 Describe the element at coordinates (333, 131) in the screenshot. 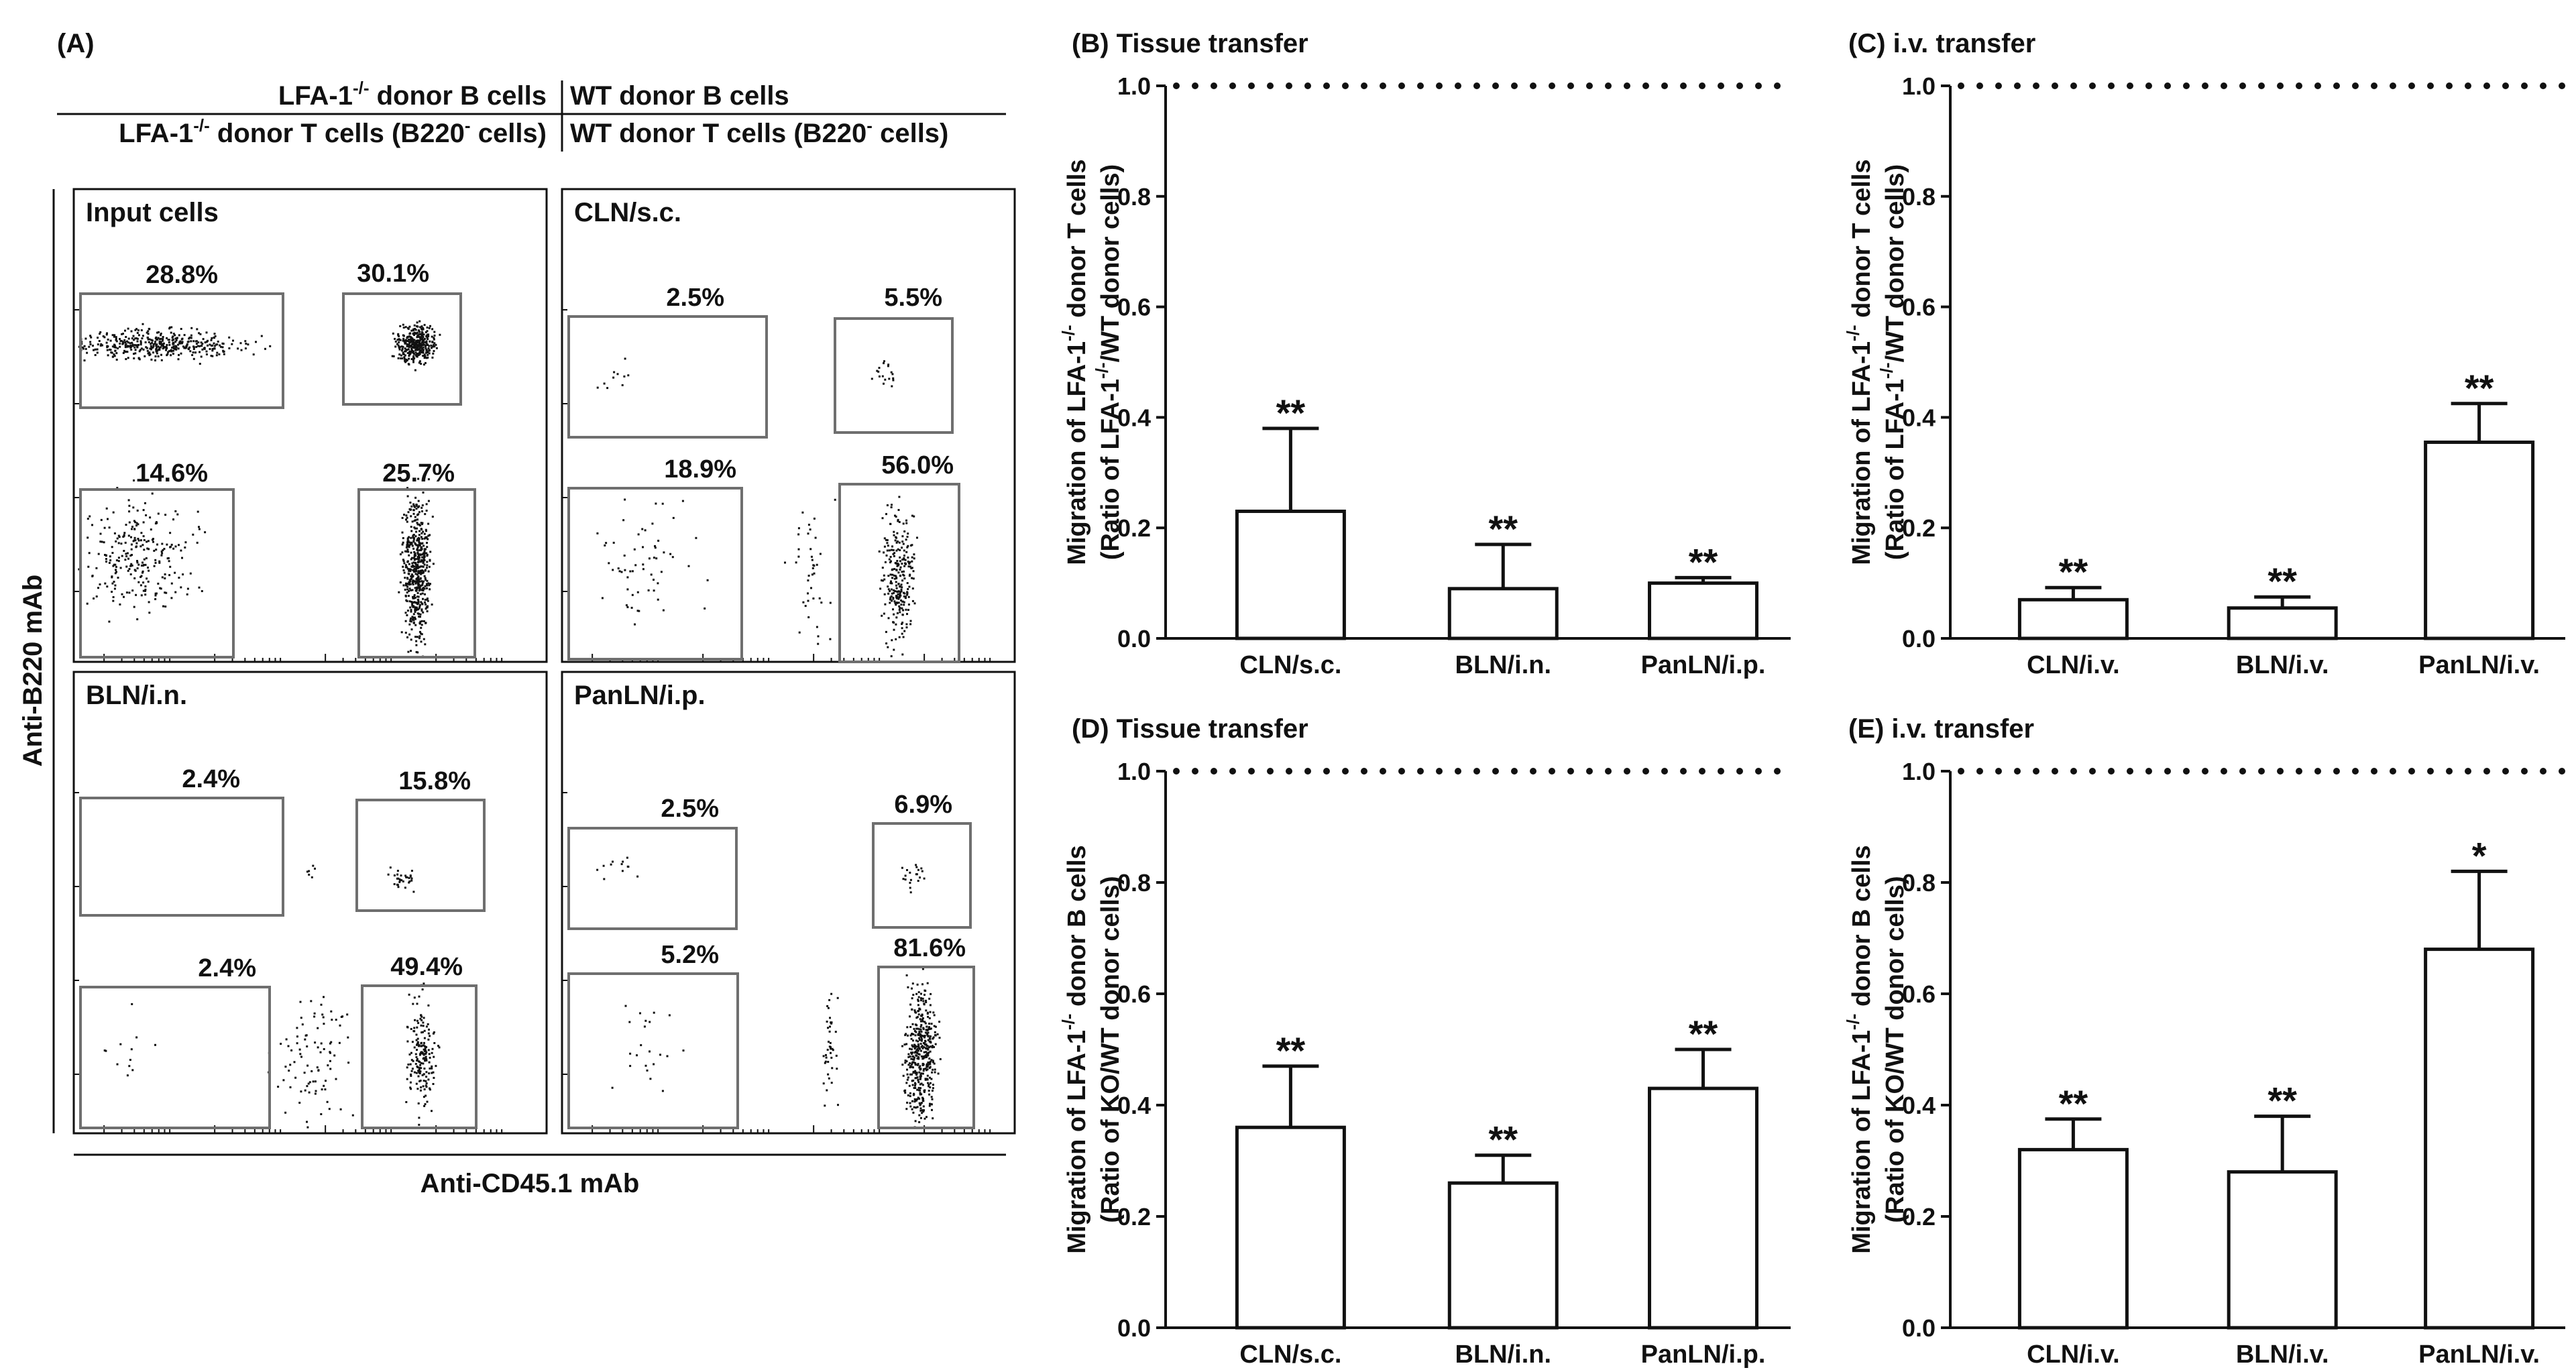

I see `header-lfa1-t-cells: LFA-1-/- donor T cells (B220- cells)` at that location.